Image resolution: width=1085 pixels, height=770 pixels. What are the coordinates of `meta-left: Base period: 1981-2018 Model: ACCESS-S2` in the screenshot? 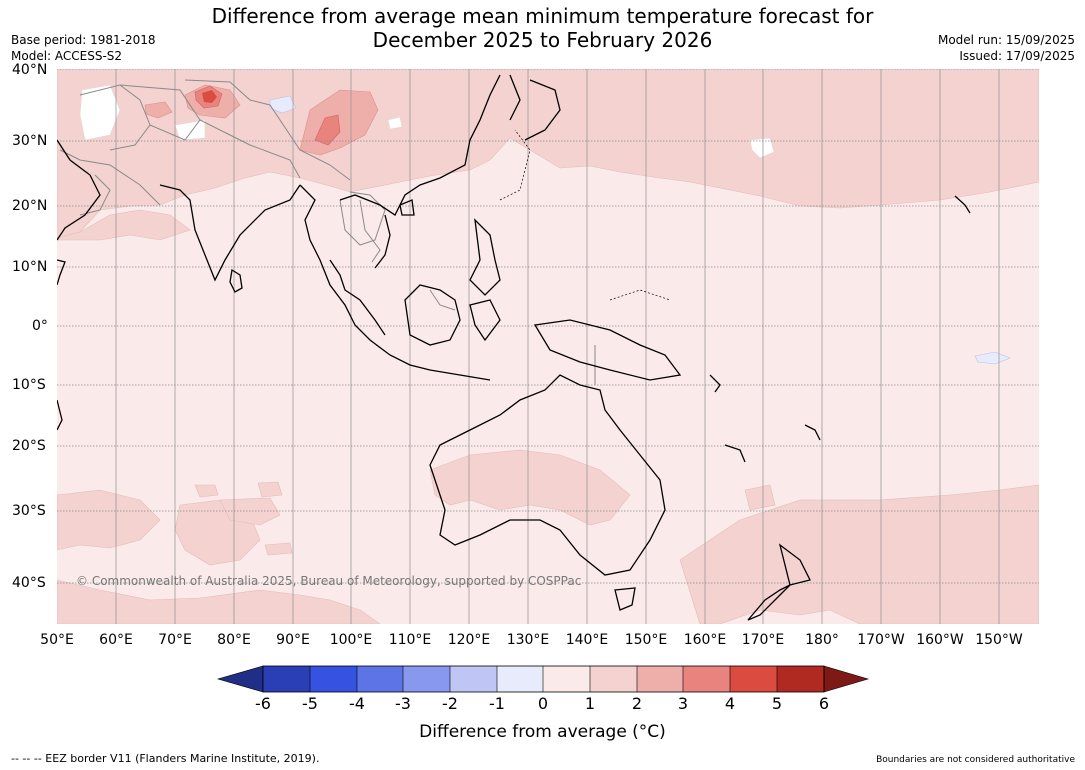 It's located at (83, 48).